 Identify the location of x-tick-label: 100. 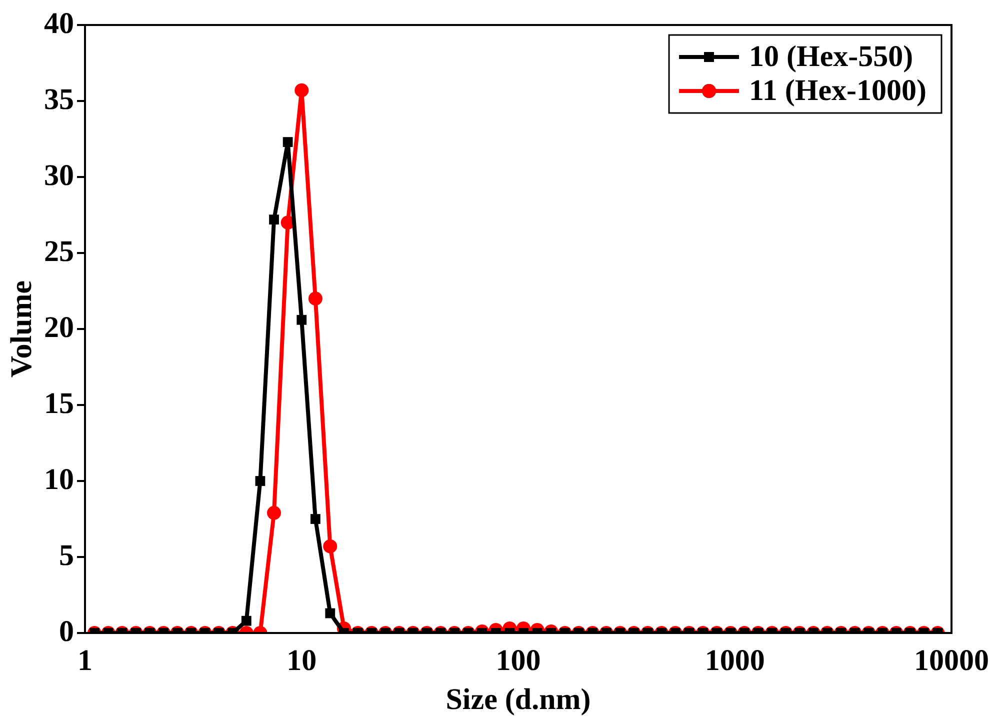
(518, 660).